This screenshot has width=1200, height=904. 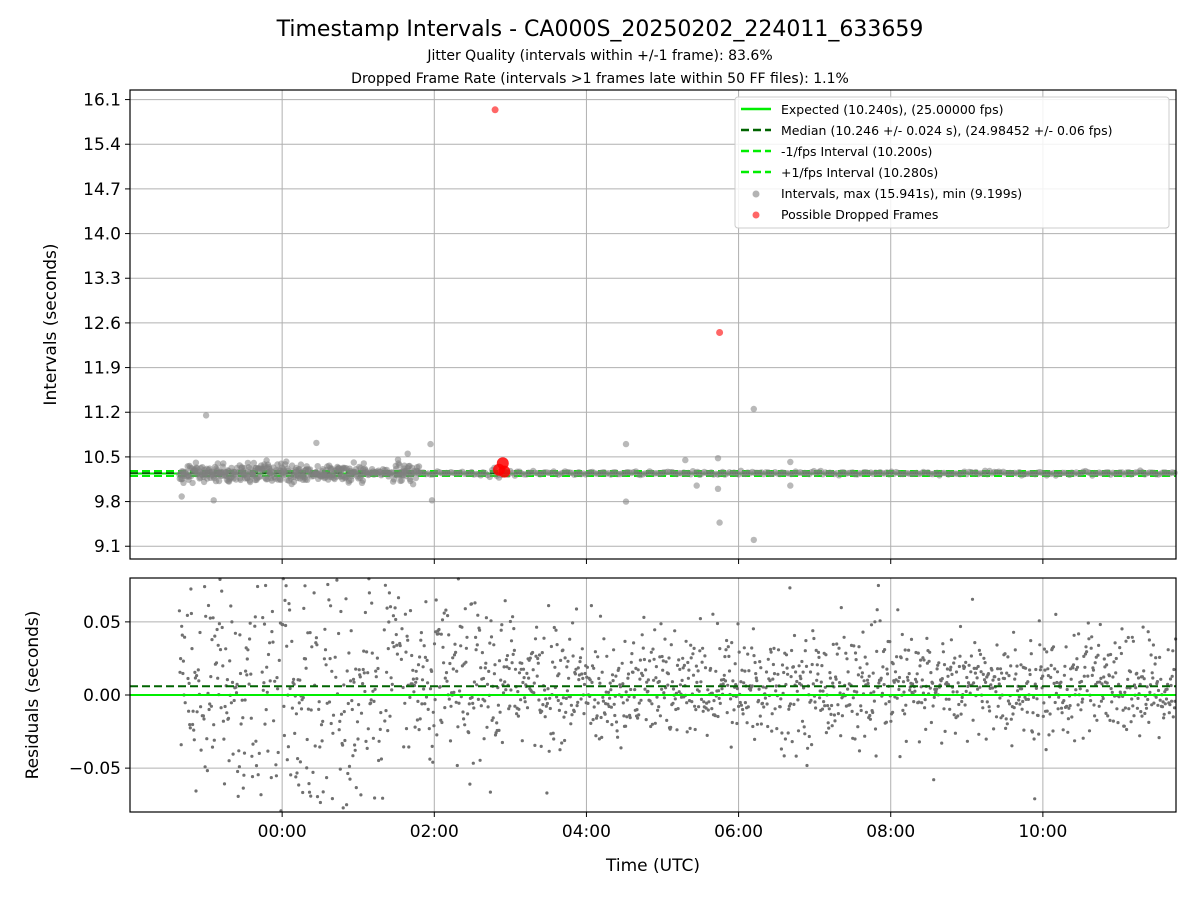 What do you see at coordinates (859, 172) in the screenshot?
I see `legend-plus-fps: +1/fps Interval (10.280s)` at bounding box center [859, 172].